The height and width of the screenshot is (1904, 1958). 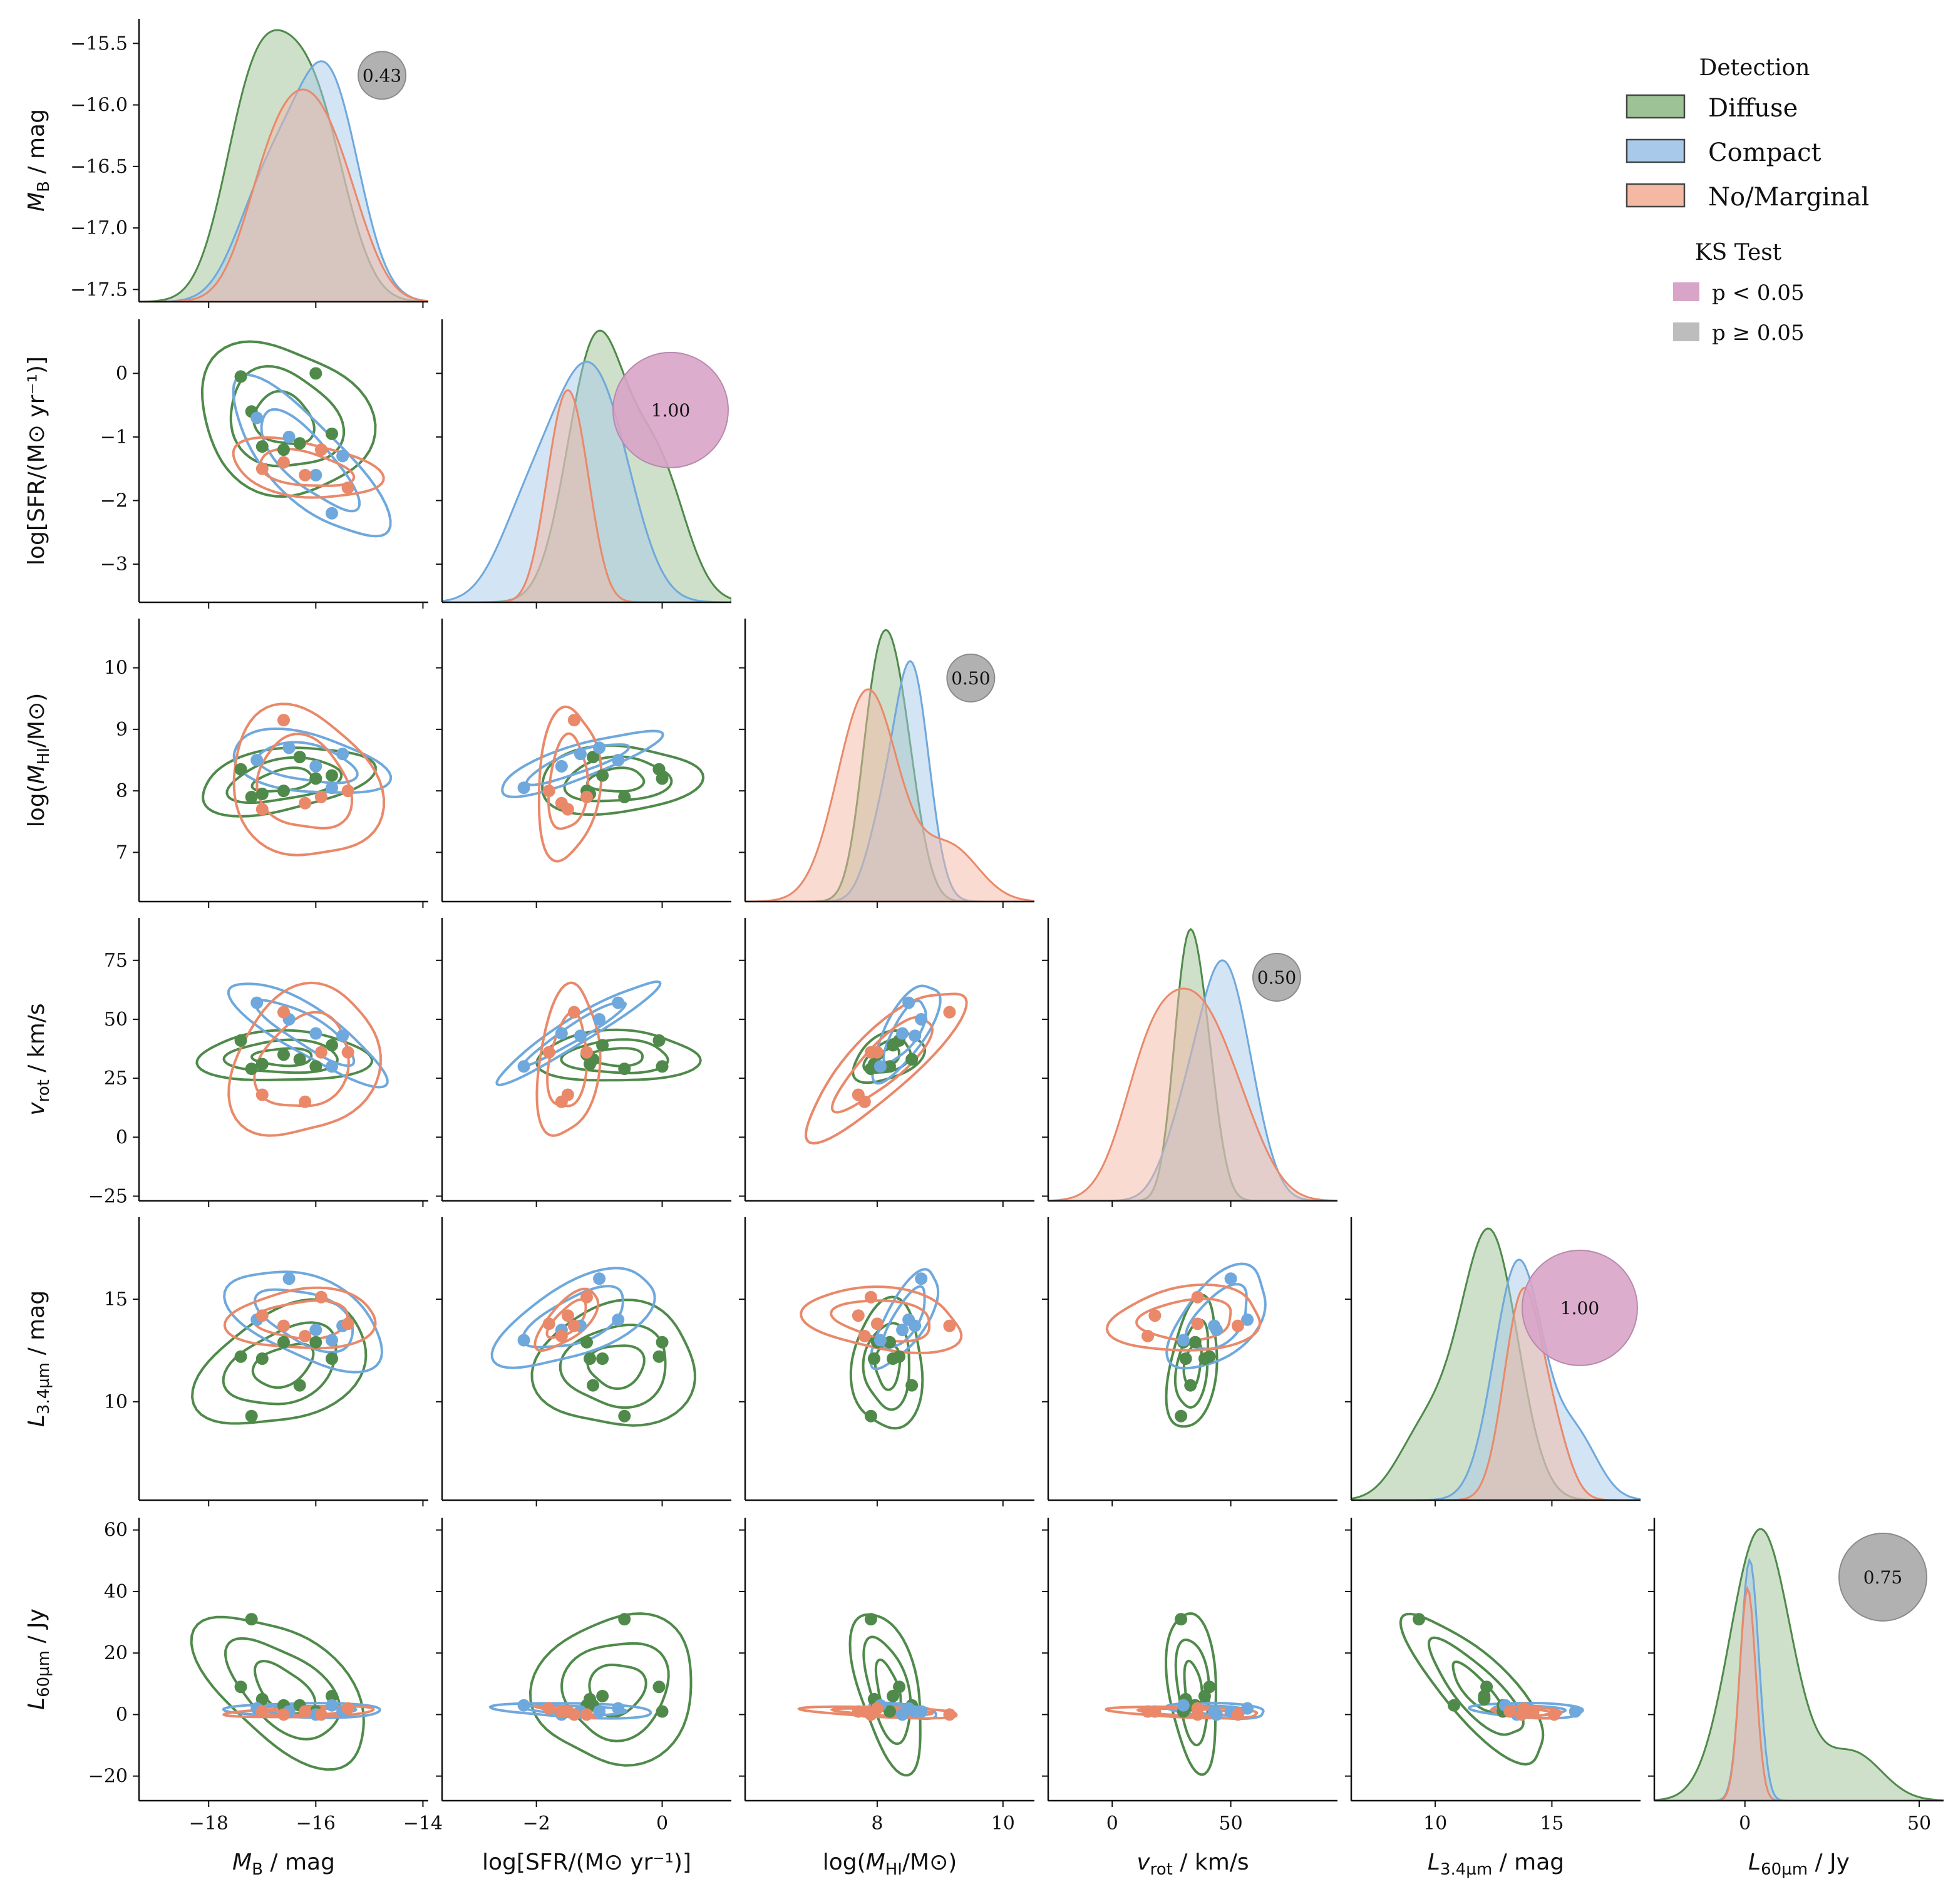 I want to click on panel-L34-vs-L34: 1.00, so click(x=1493, y=1361).